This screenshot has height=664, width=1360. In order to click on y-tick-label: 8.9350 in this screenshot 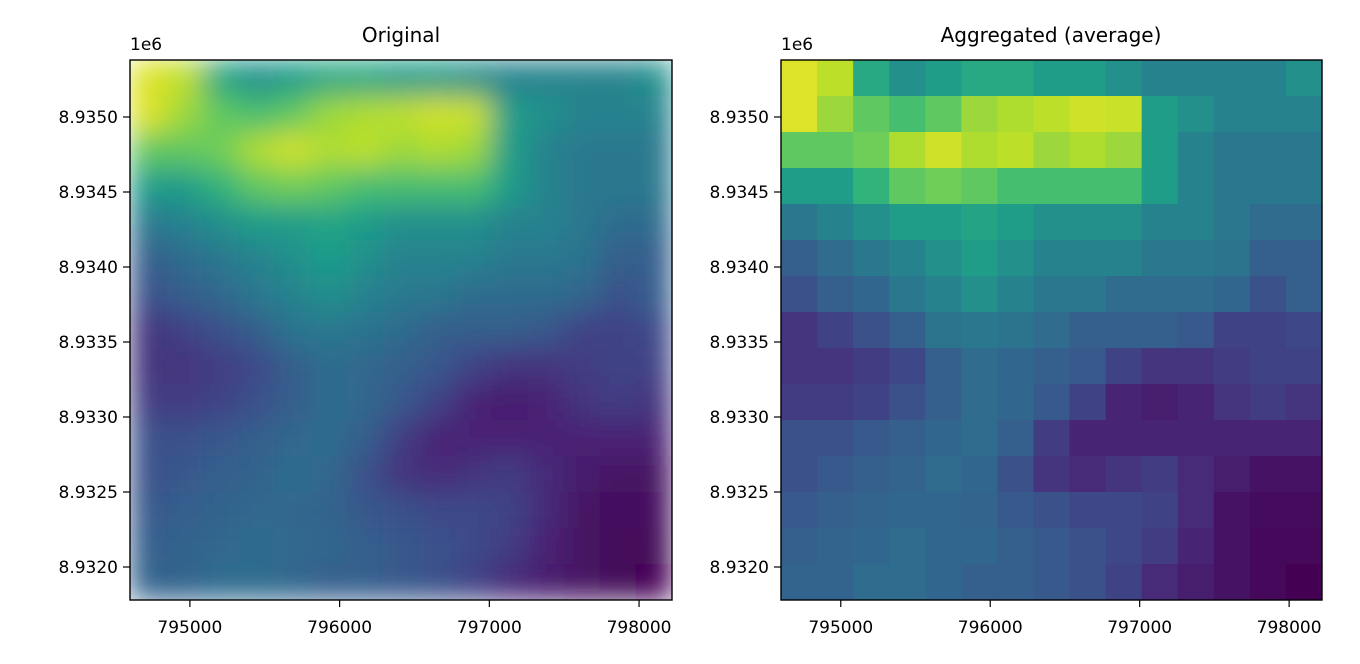, I will do `click(739, 118)`.